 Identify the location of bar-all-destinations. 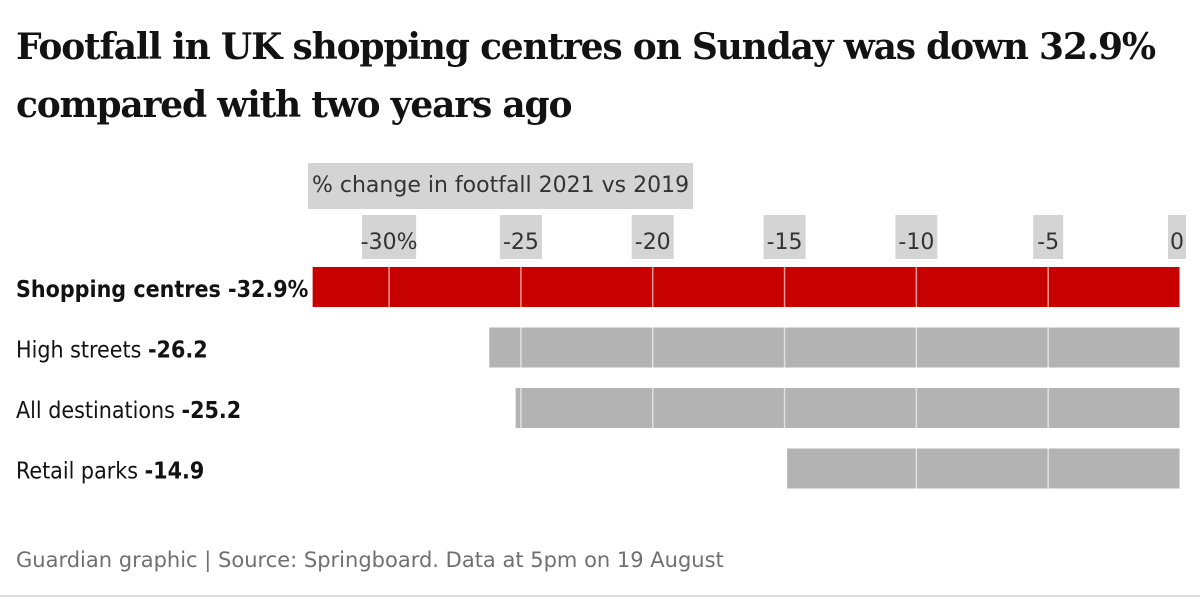
(847, 408).